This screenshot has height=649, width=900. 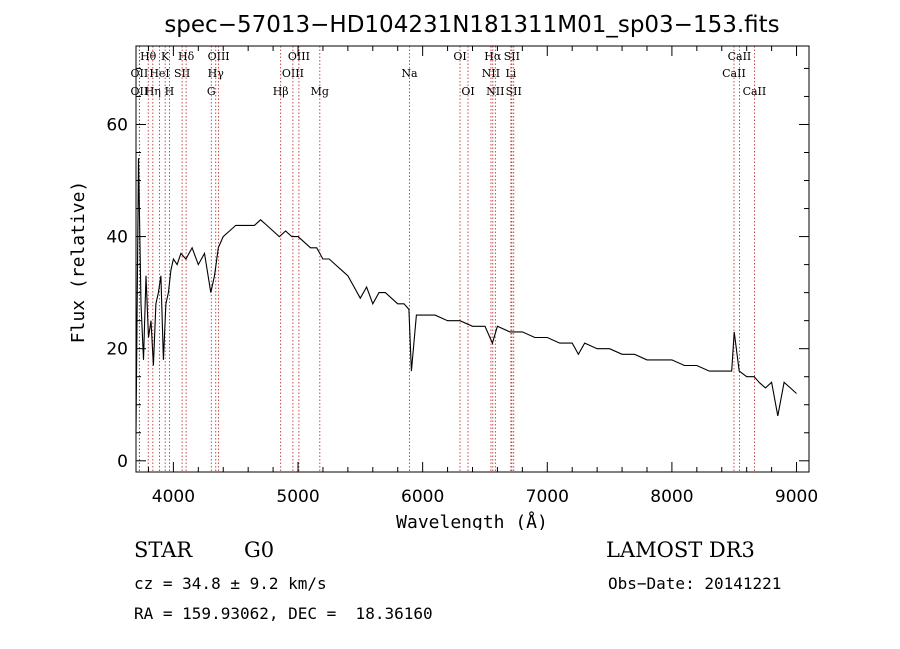 What do you see at coordinates (281, 91) in the screenshot?
I see `emission-line-label-14: Hβ` at bounding box center [281, 91].